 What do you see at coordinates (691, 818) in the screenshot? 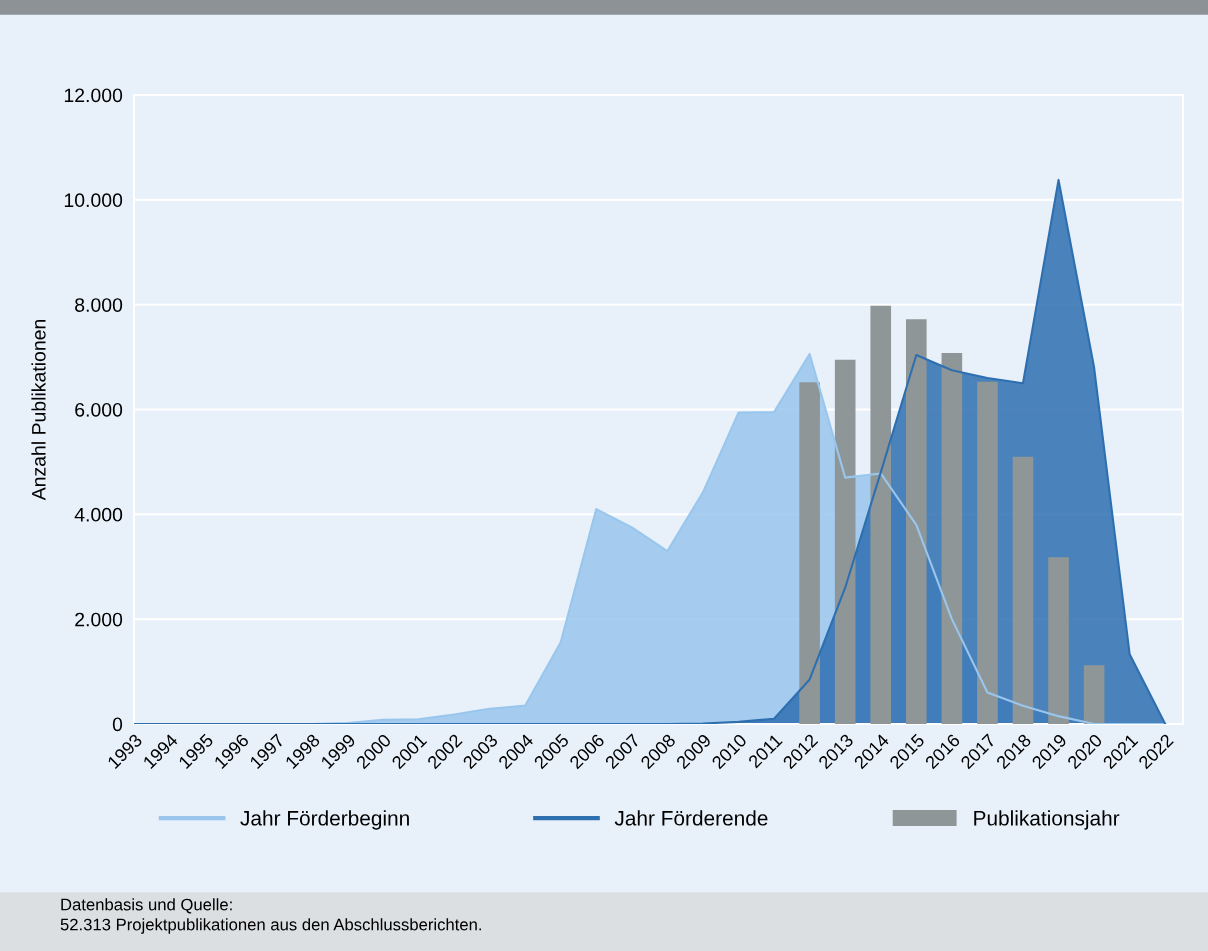
I see `legend-label: Jahr Förderende` at bounding box center [691, 818].